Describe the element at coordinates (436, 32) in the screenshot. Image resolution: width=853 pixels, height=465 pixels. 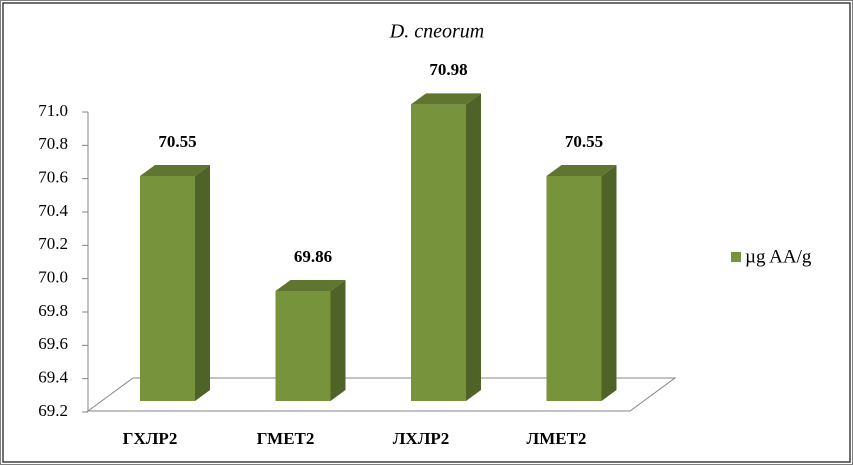
I see `chart-title: D. cneorum` at that location.